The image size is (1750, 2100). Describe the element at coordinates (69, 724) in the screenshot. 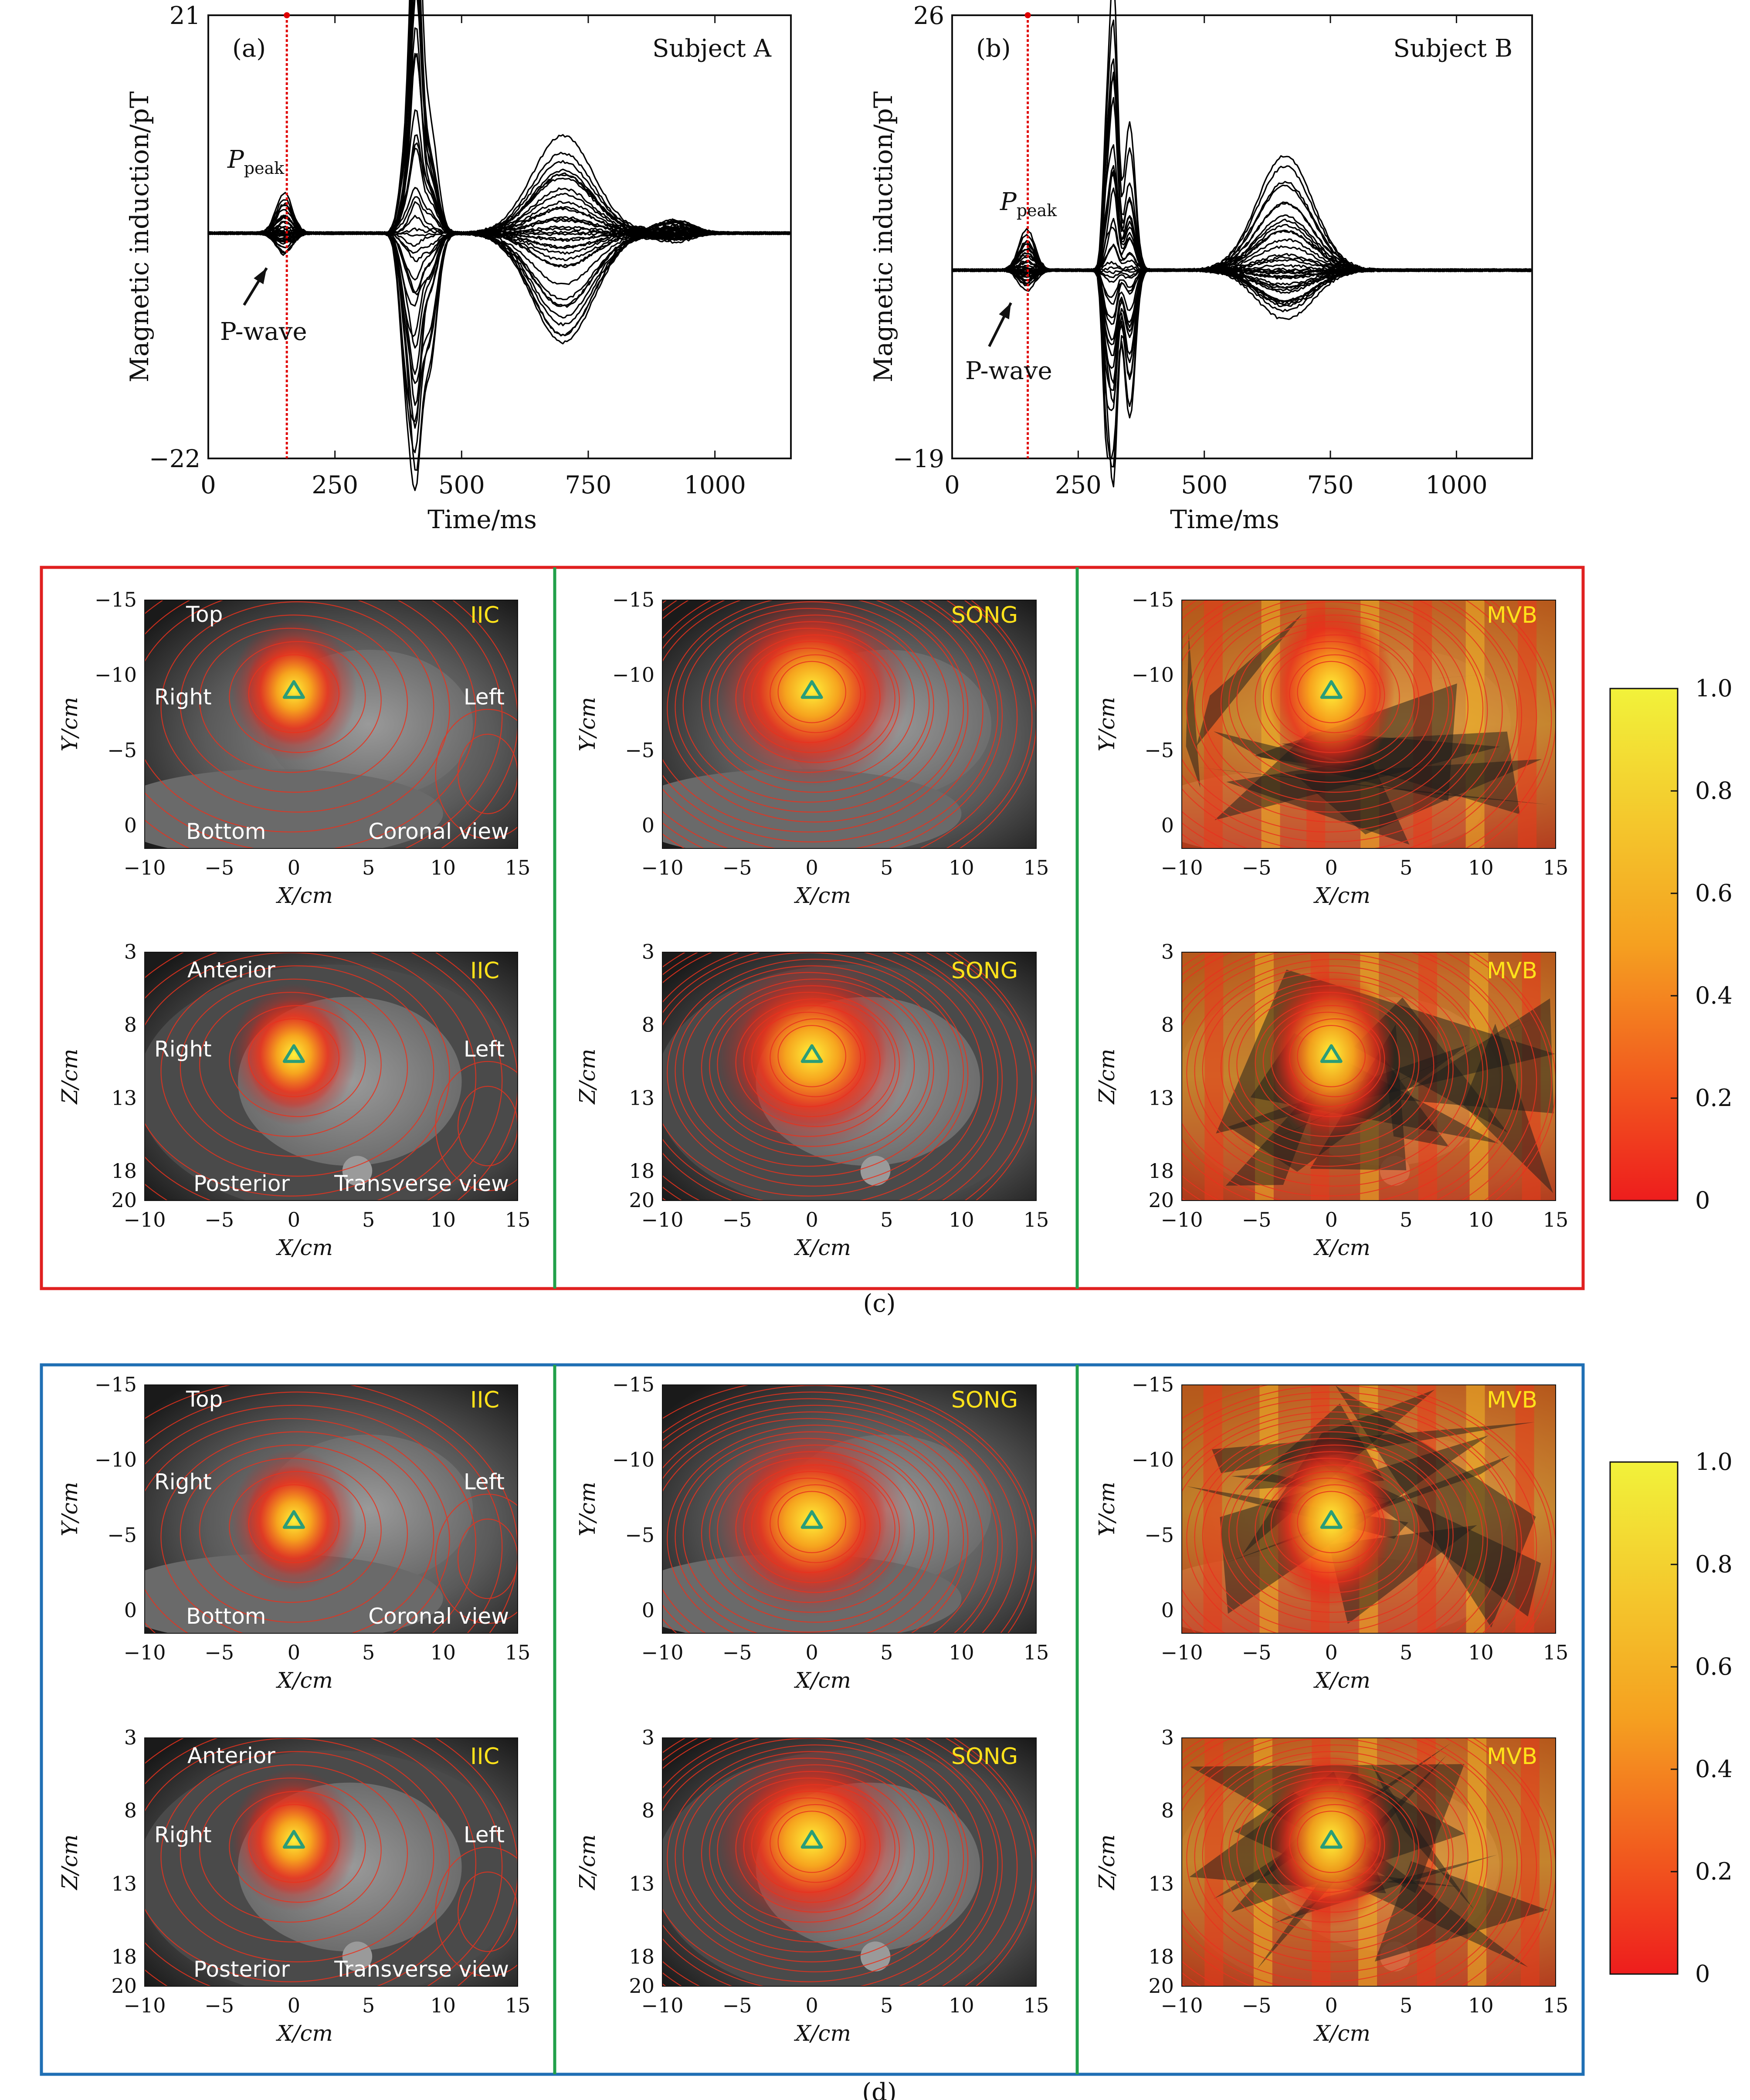

I see `y-axis-title: Y/cm` at that location.